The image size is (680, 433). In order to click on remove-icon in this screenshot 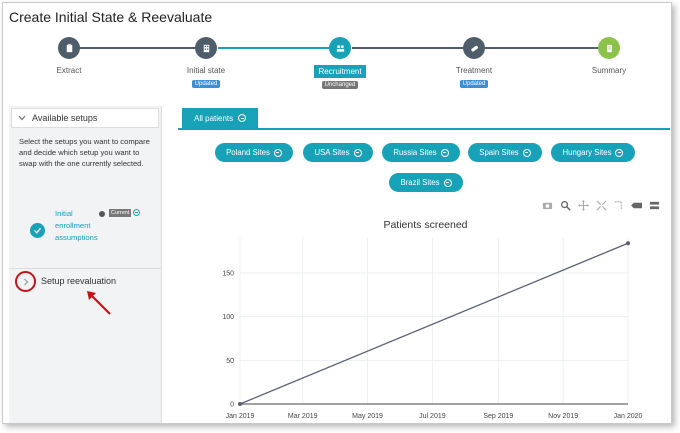, I will do `click(136, 212)`.